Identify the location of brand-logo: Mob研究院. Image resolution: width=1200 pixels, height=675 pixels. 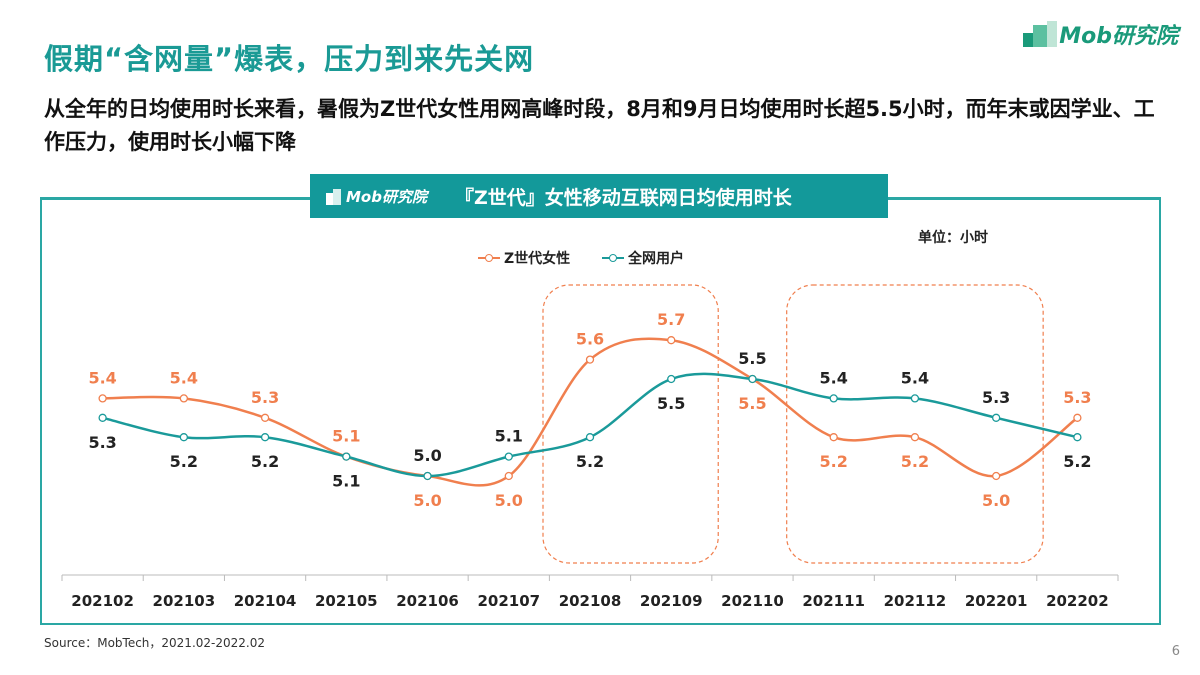
(1100, 34).